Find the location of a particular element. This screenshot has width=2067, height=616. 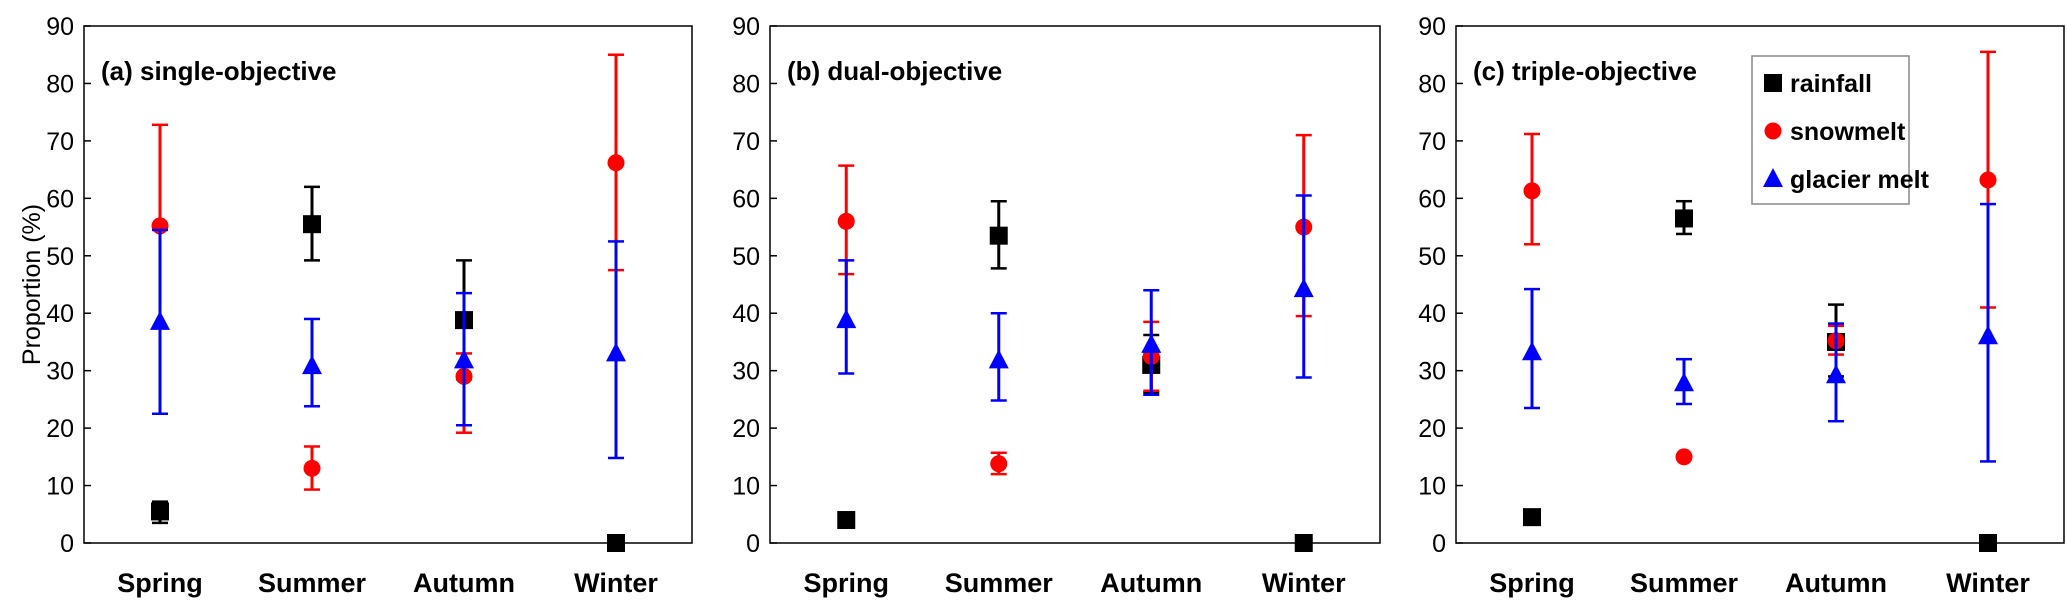

legend-marker-circle is located at coordinates (1773, 131).